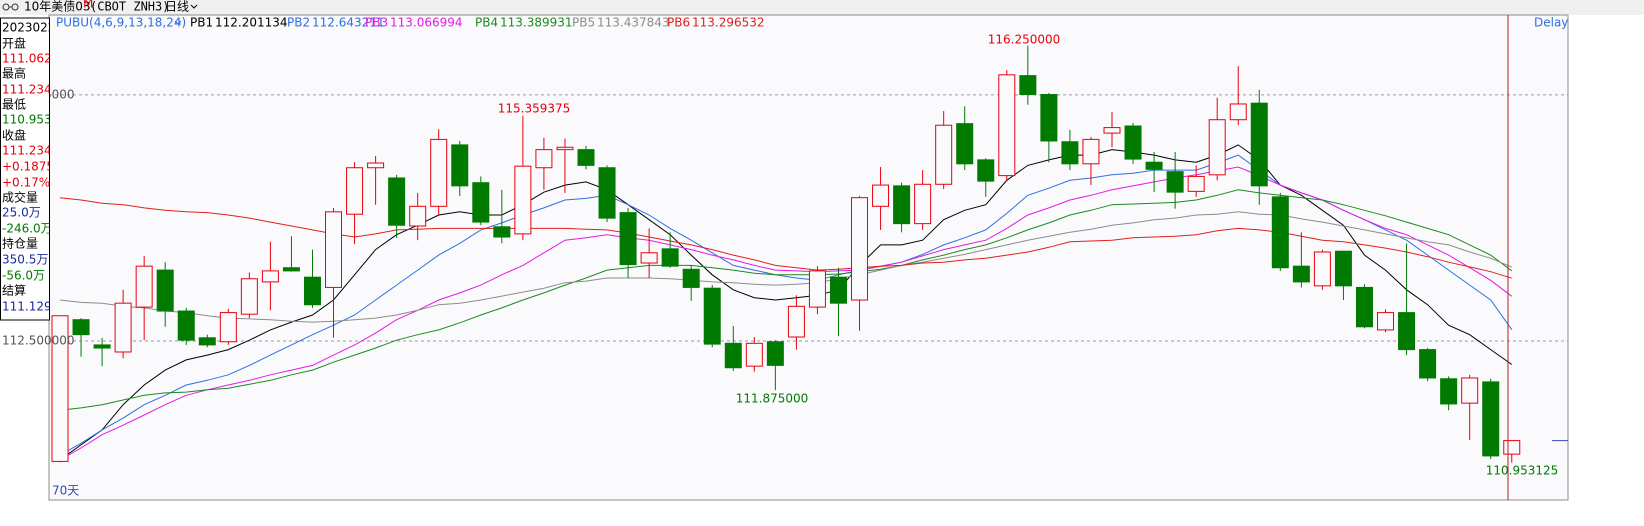 Image resolution: width=1644 pixels, height=526 pixels. I want to click on legend-value: 113.389931, so click(536, 23).